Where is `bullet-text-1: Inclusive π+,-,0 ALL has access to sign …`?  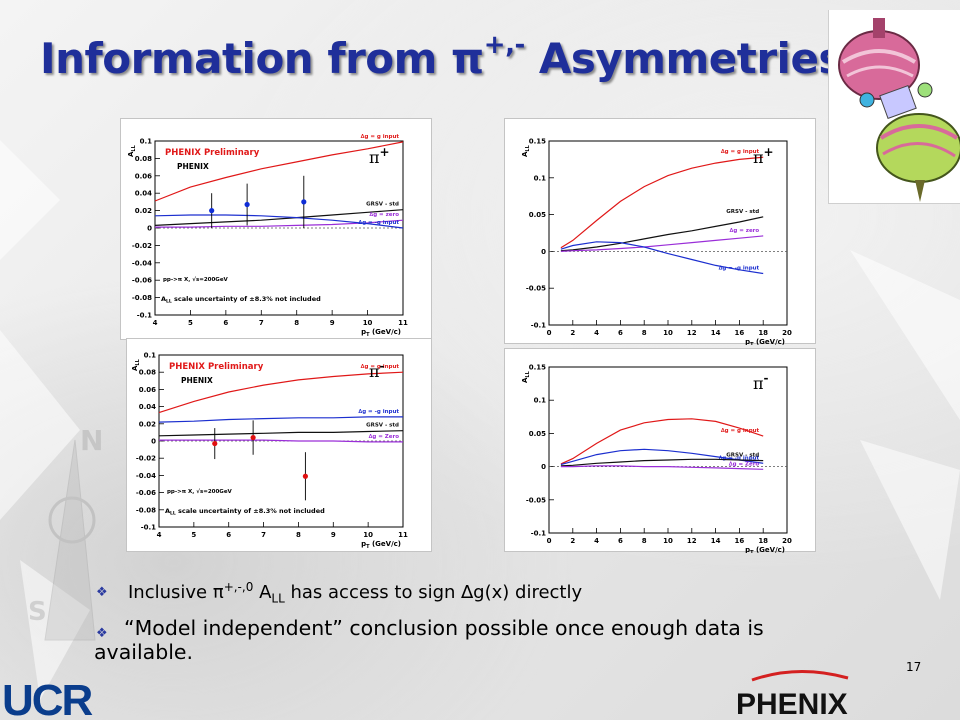
bullet-text-1: Inclusive π+,-,0 ALL has access to sign … is located at coordinates (355, 593).